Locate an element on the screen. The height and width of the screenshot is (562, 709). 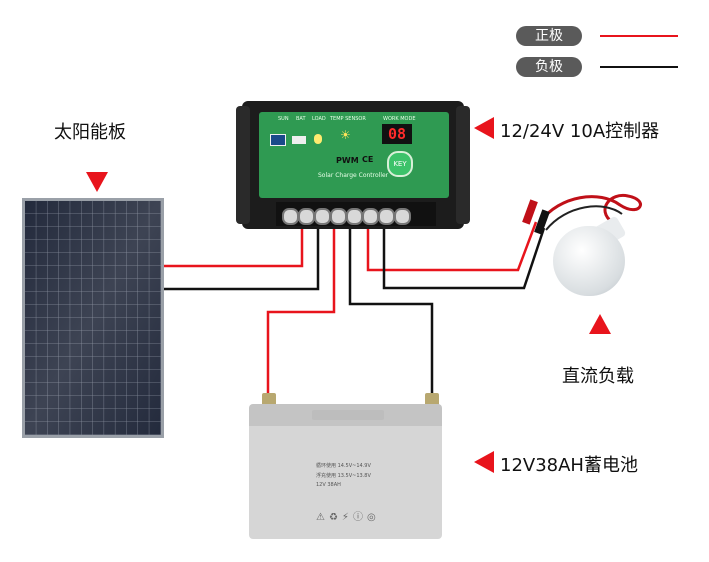
battery-positive-wire is located at coordinates (301, 308).